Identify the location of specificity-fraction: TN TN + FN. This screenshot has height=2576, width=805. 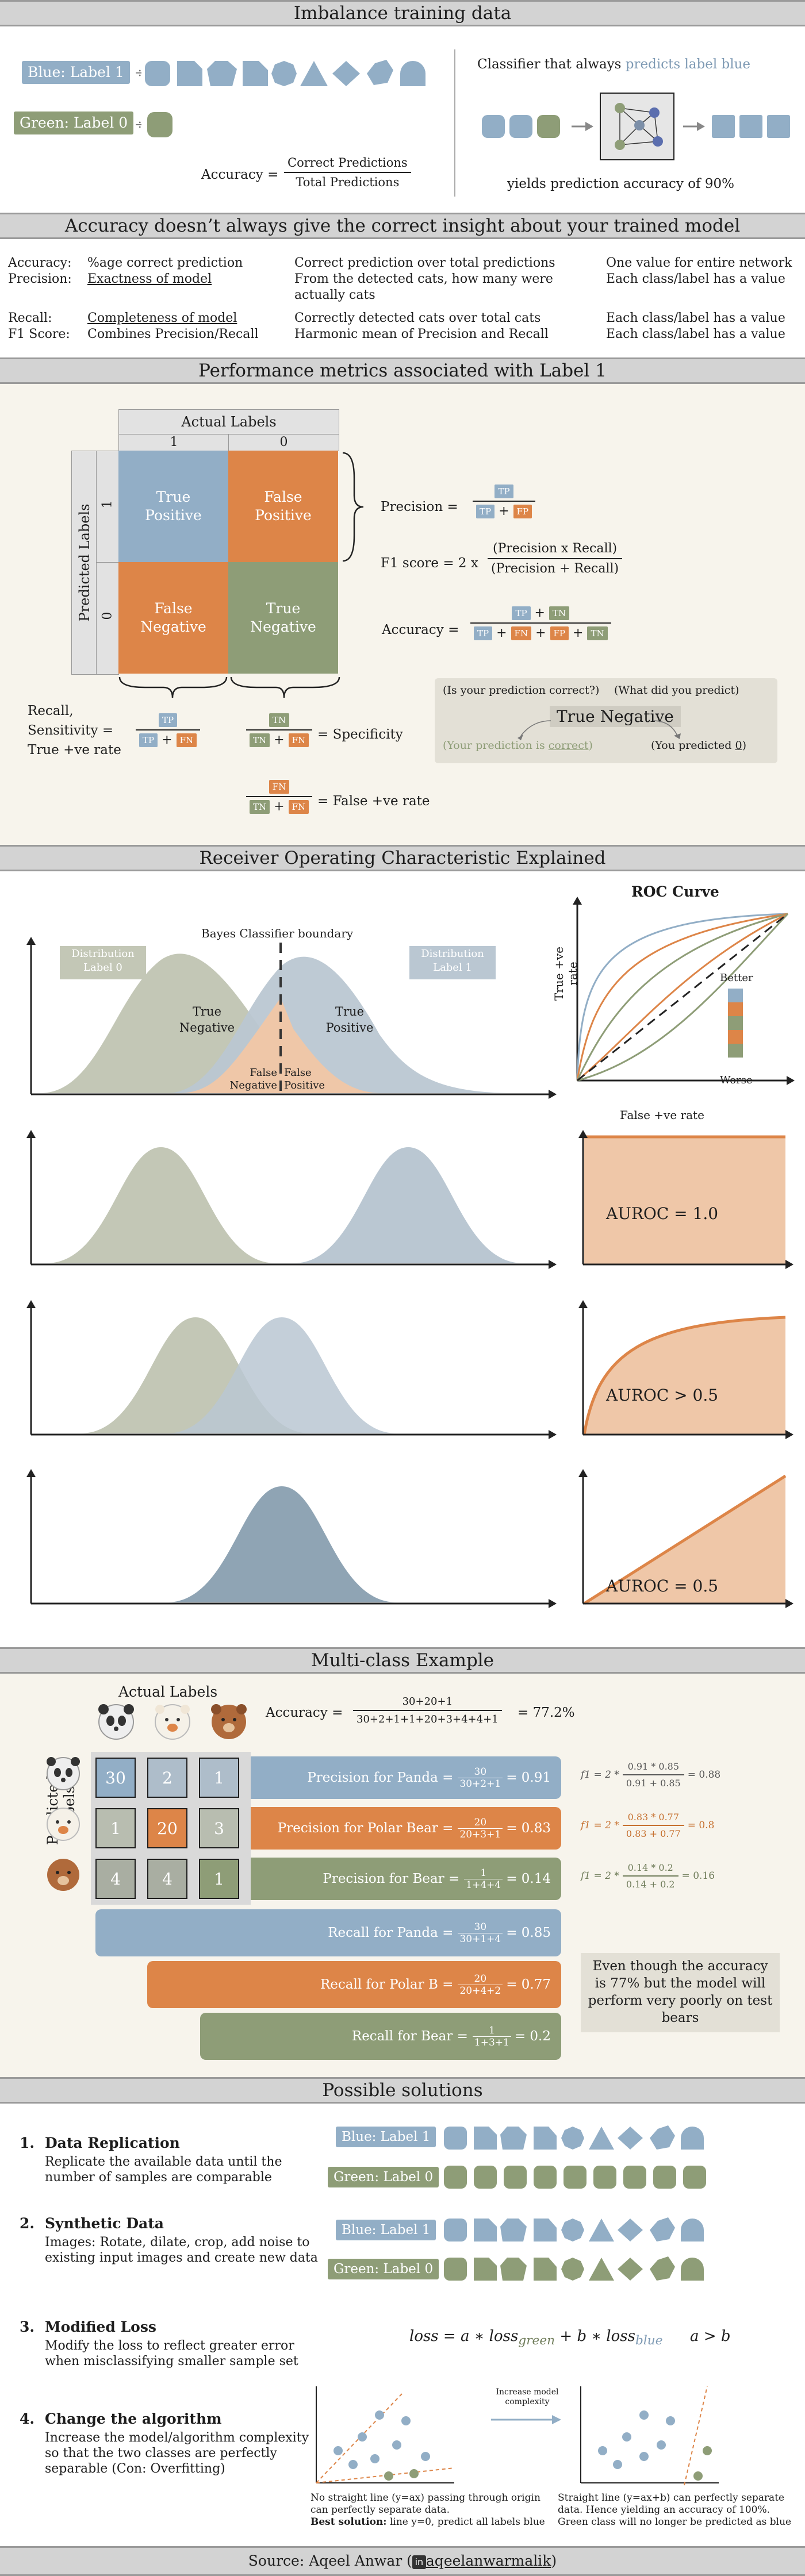
(279, 730).